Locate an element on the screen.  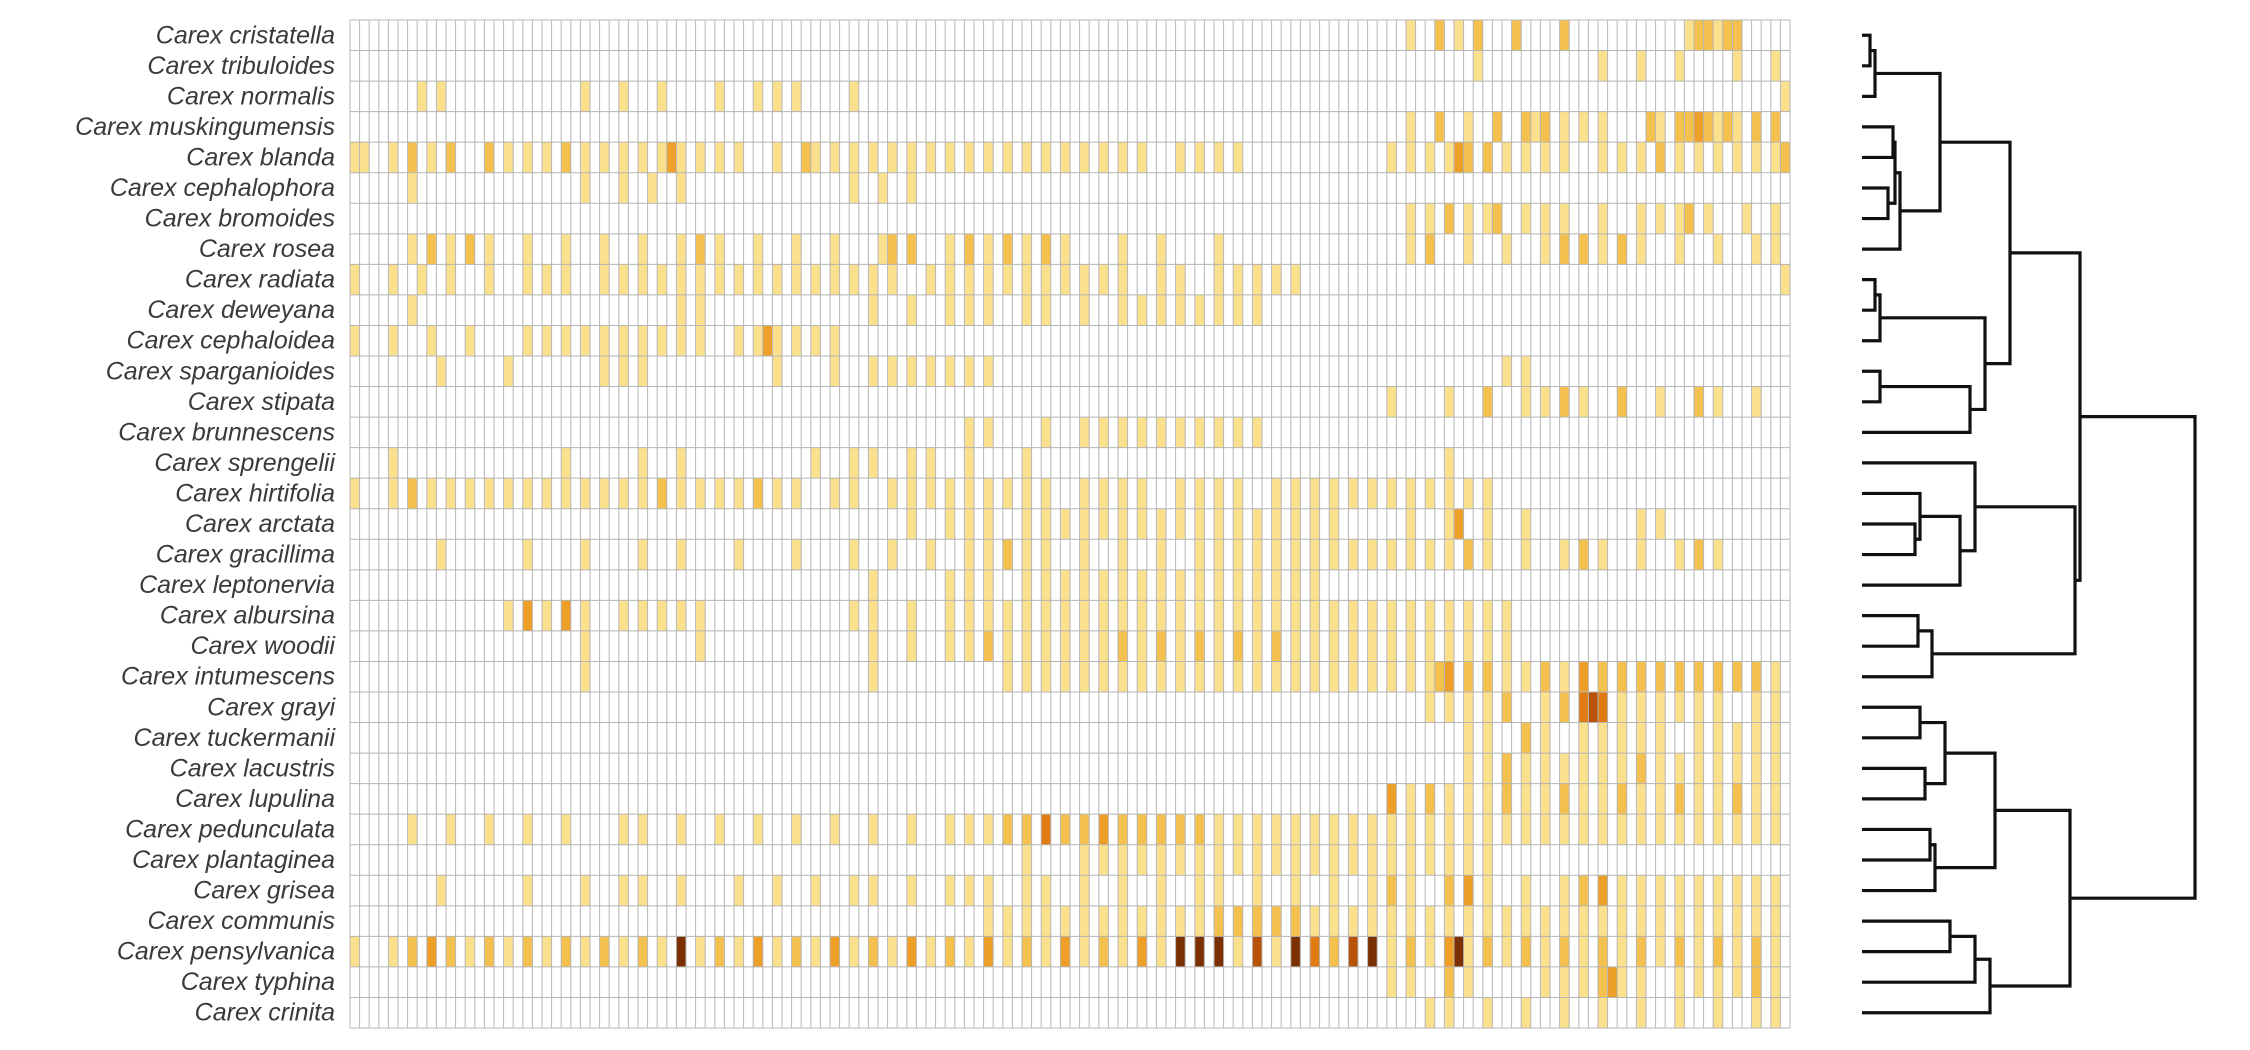
row-label: Carex grisea is located at coordinates (264, 891).